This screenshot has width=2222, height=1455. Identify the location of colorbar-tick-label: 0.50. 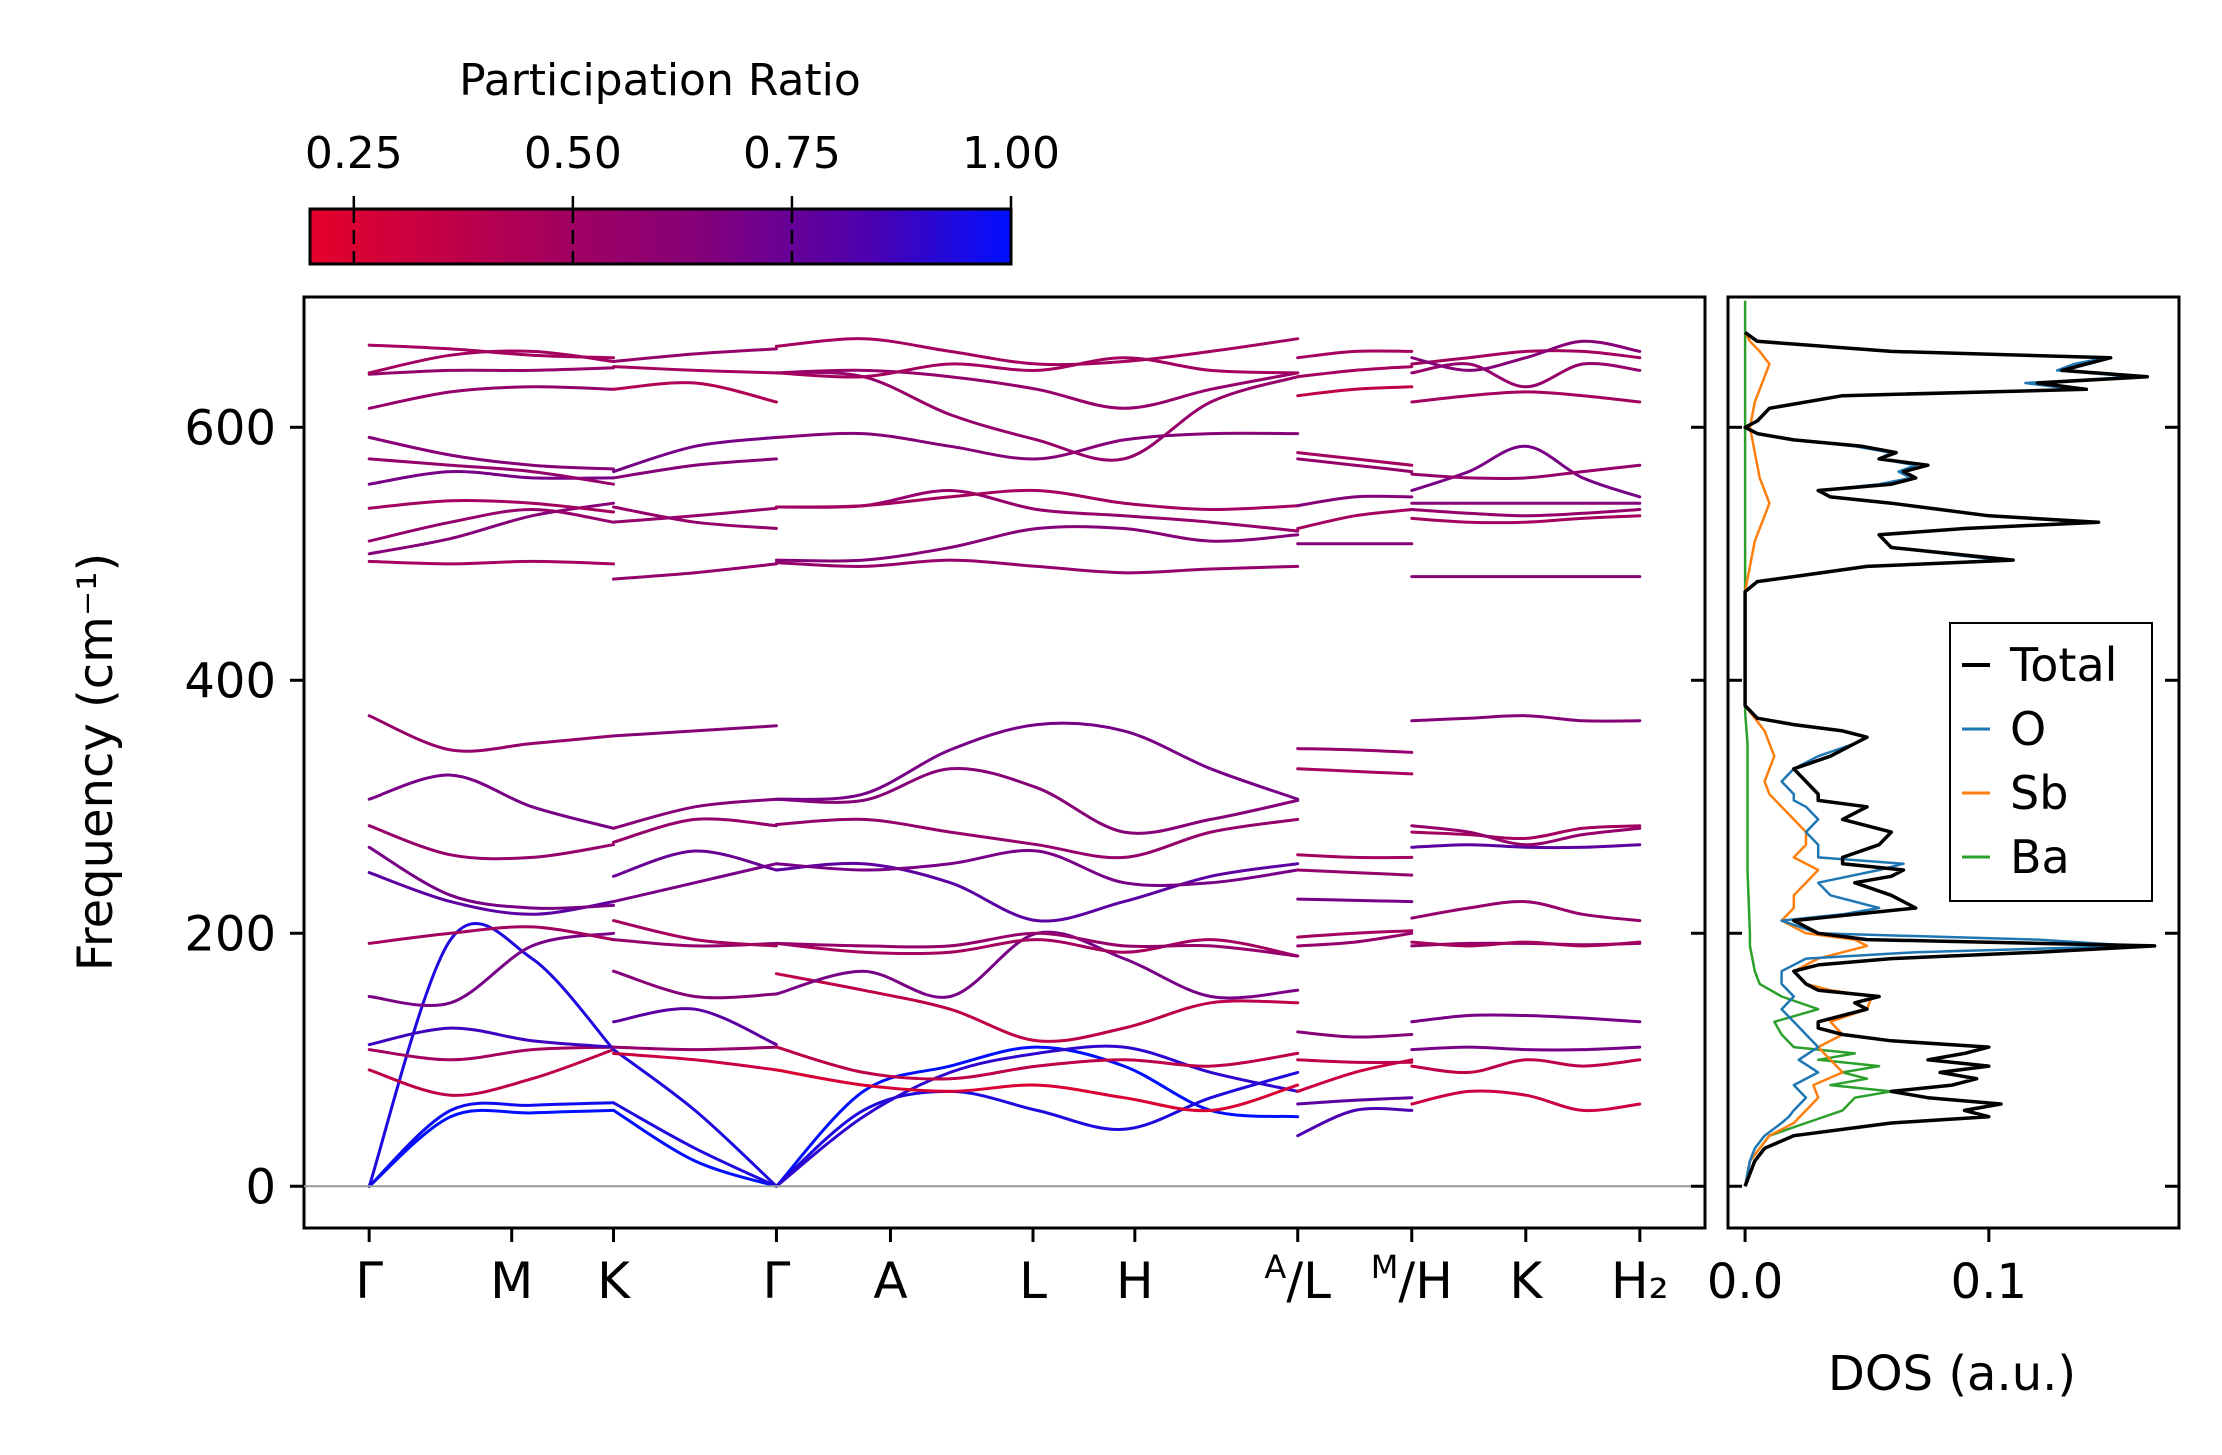
(573, 153).